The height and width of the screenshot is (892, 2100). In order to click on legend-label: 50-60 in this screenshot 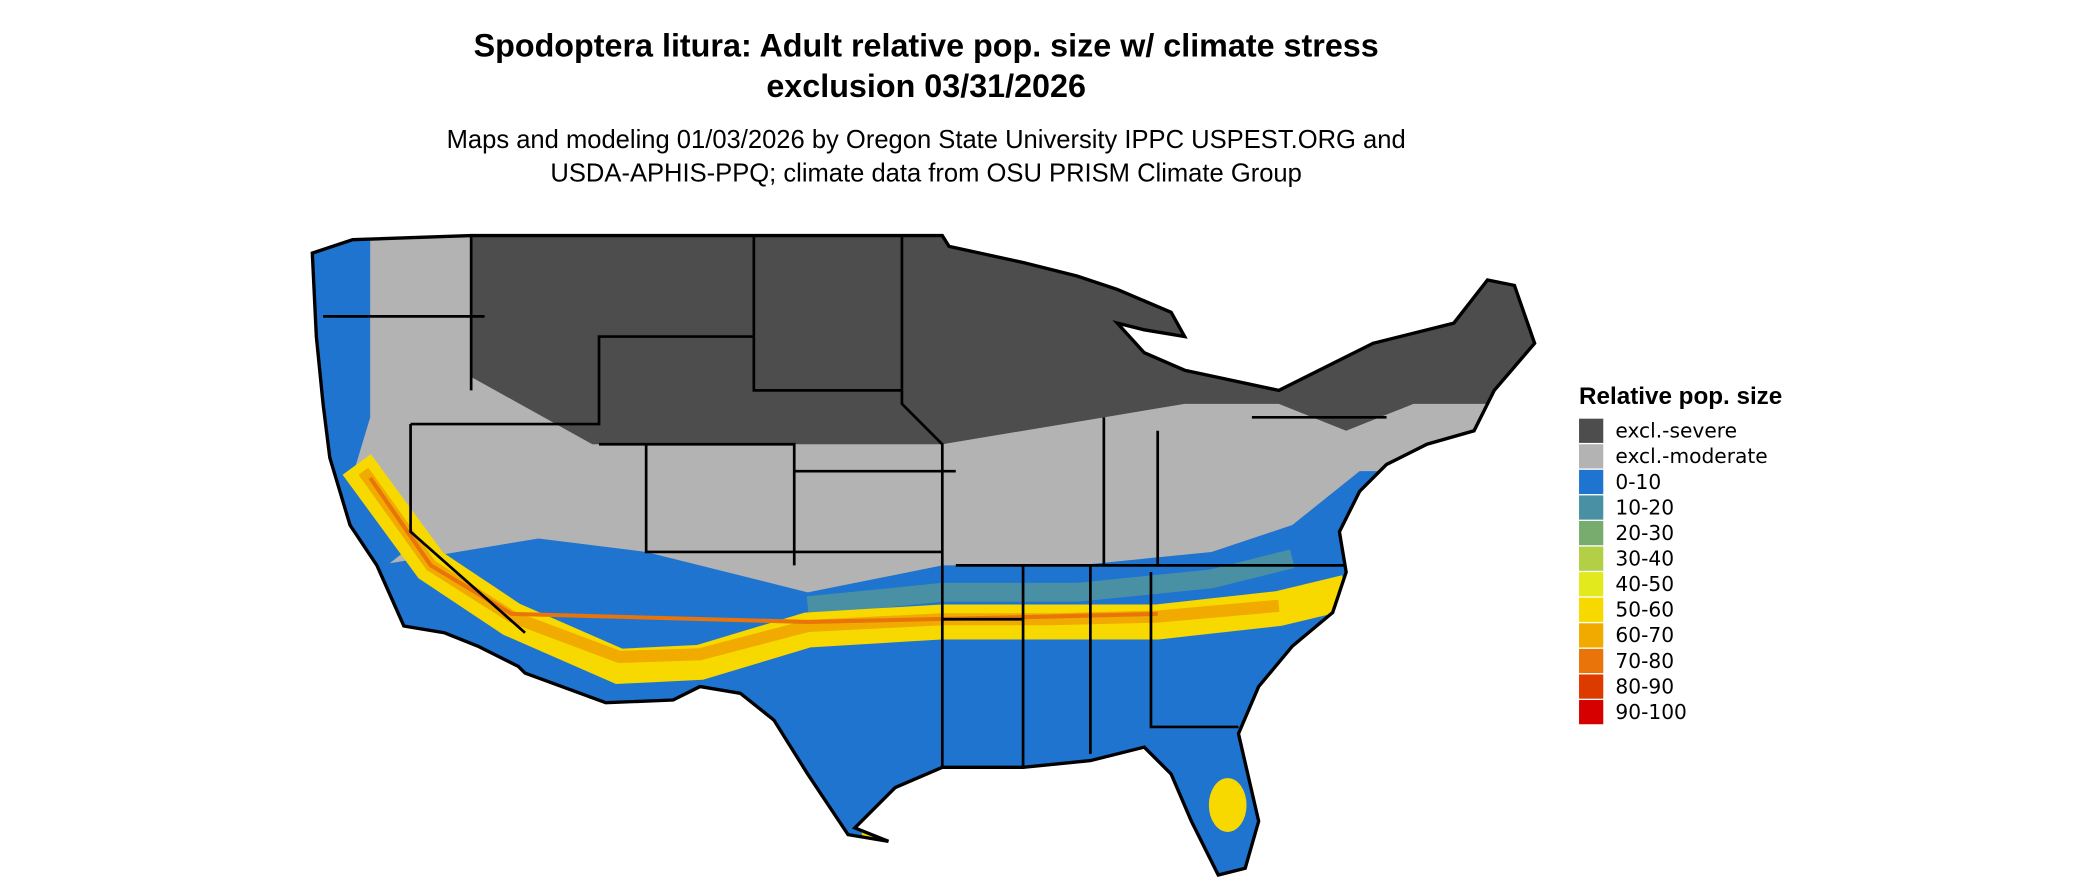, I will do `click(1644, 610)`.